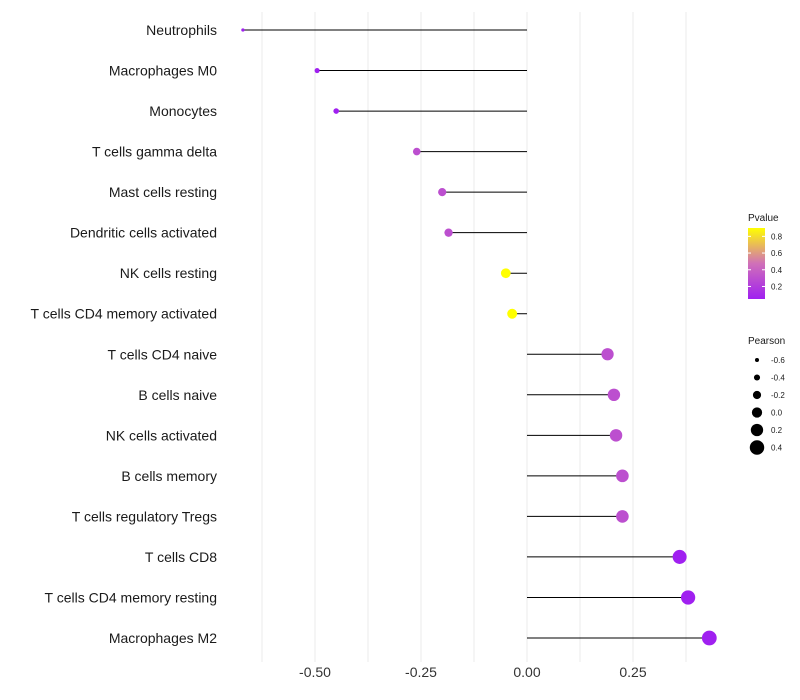 The height and width of the screenshot is (700, 800). Describe the element at coordinates (163, 71) in the screenshot. I see `y-tick-label: Macrophages M0` at that location.